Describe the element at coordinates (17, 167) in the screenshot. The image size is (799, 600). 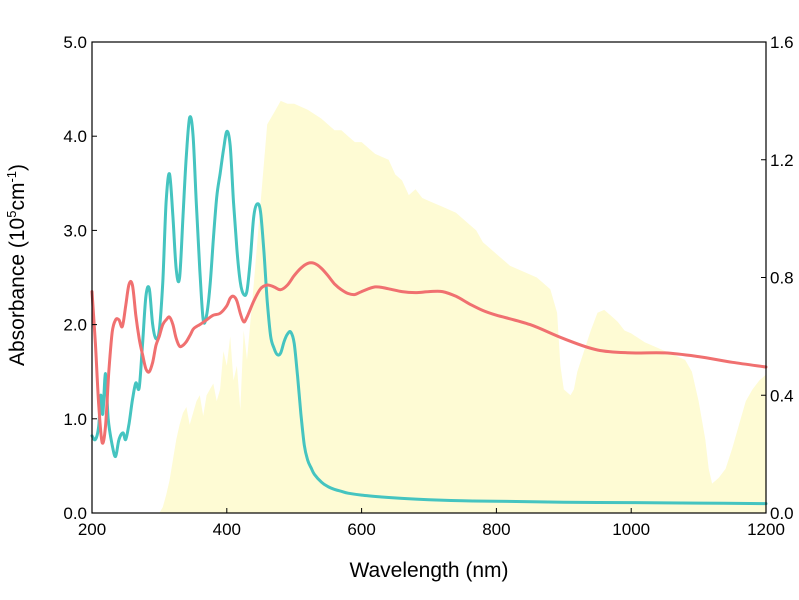
I see `y-label-end: )` at that location.